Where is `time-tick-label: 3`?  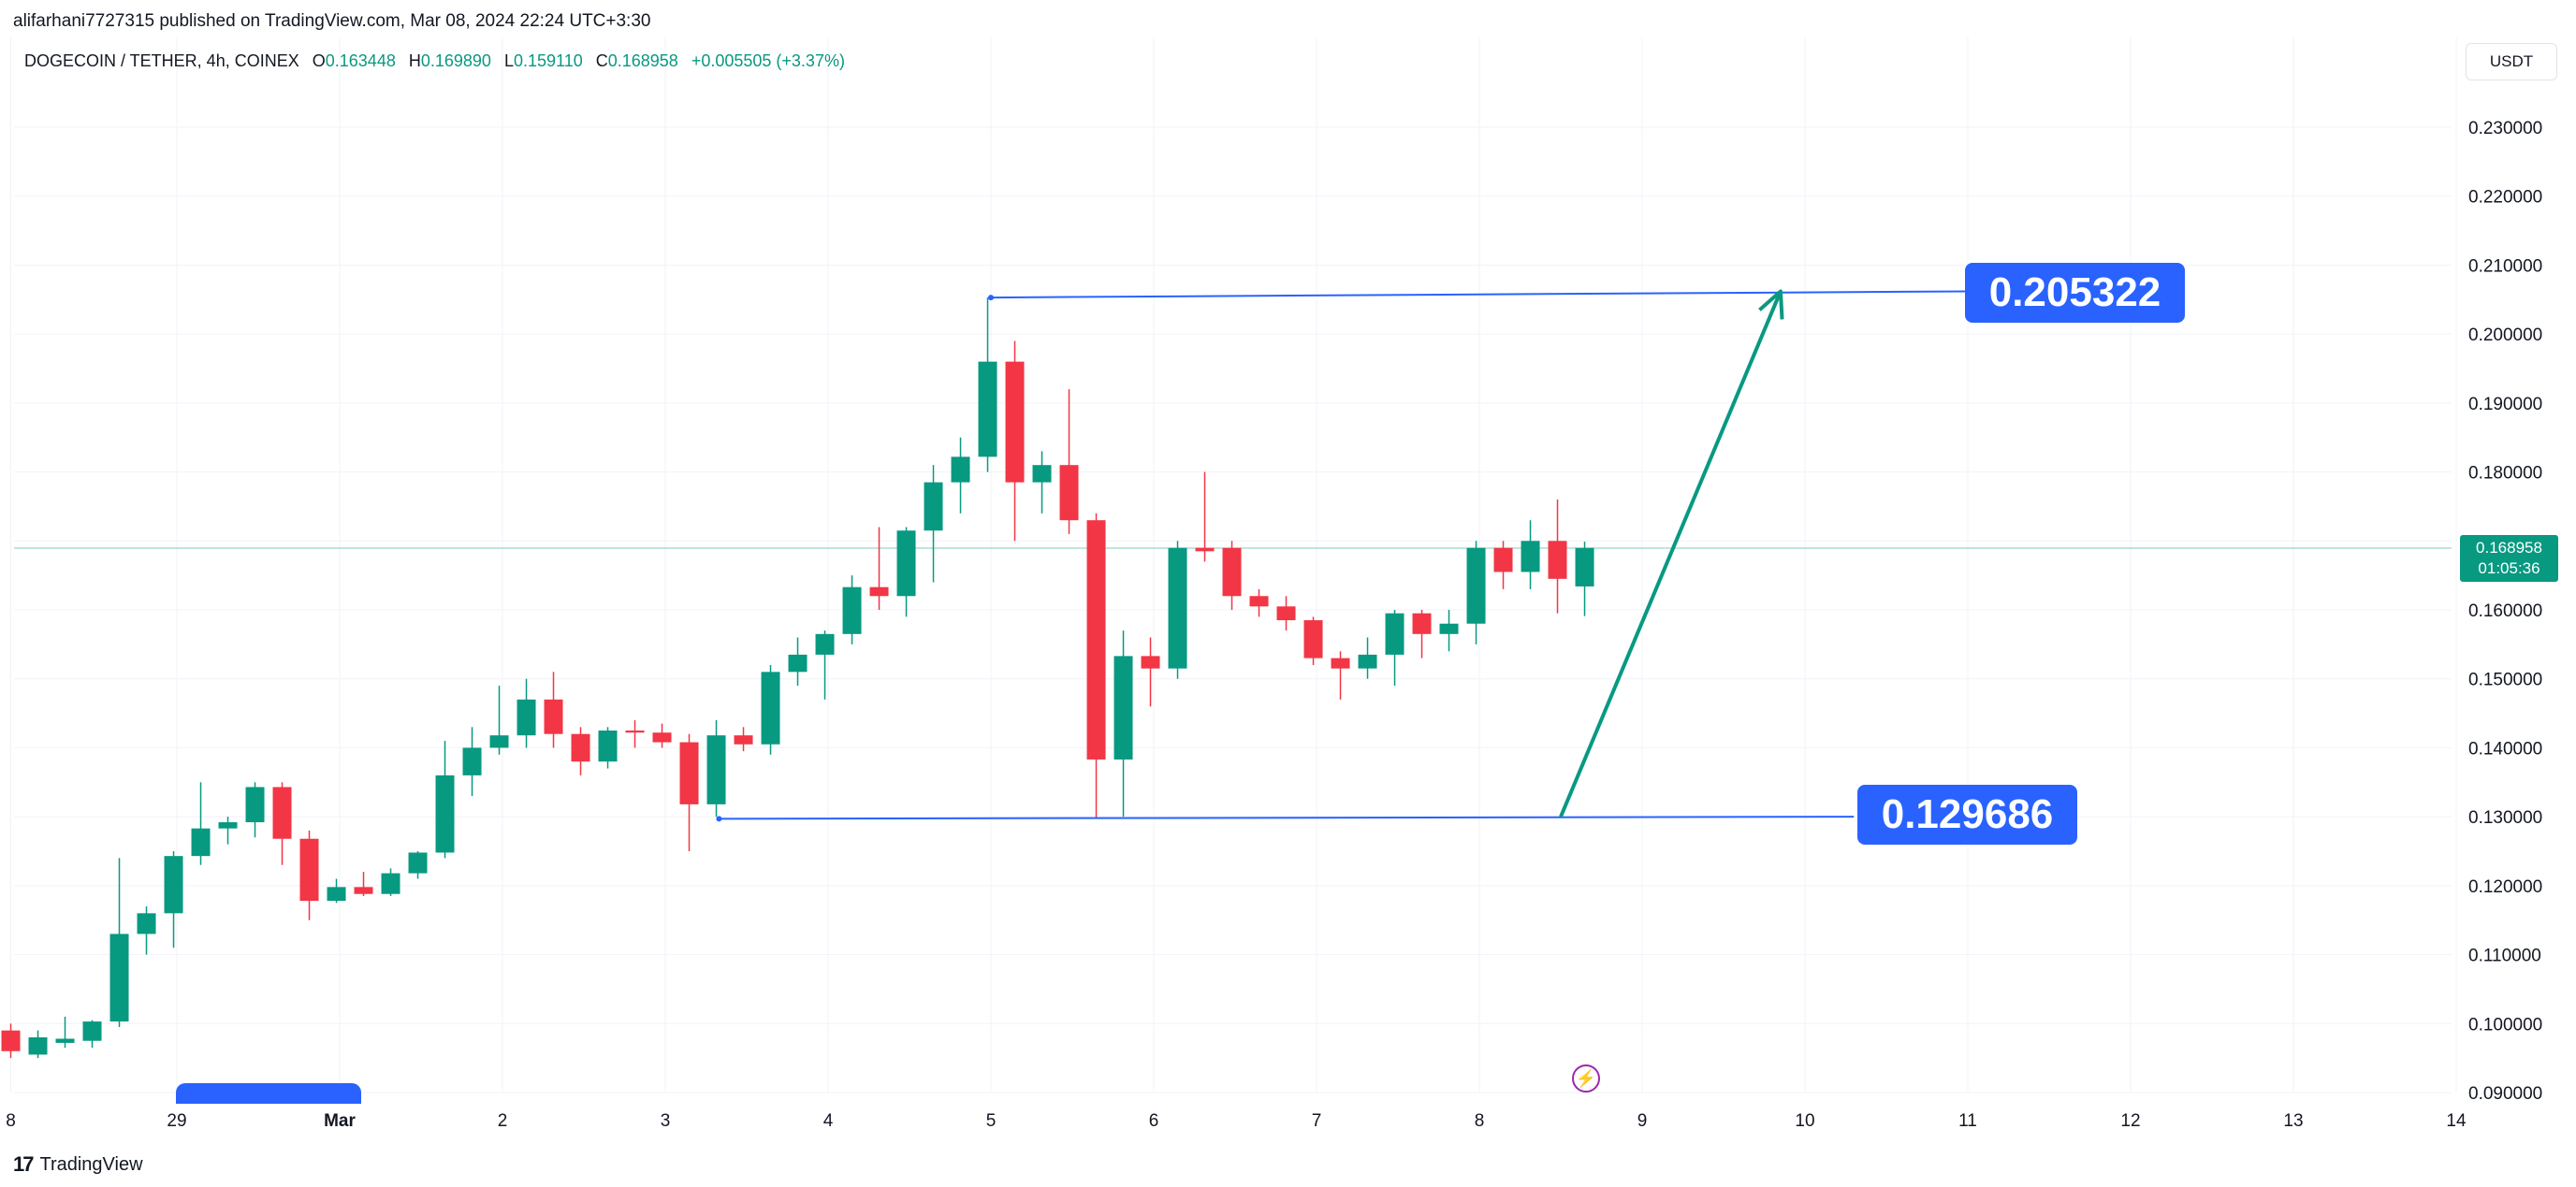 time-tick-label: 3 is located at coordinates (666, 1121).